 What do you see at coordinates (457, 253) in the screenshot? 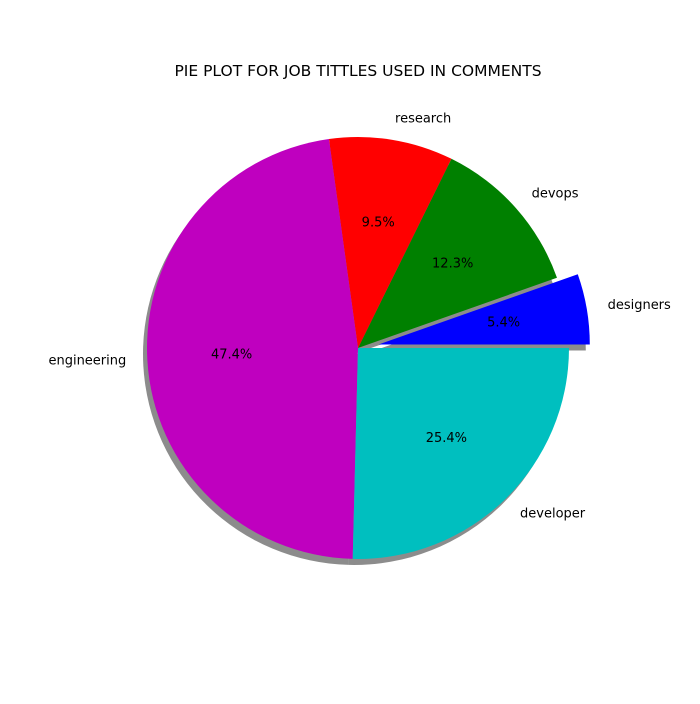
I see `pie-slice-devops` at bounding box center [457, 253].